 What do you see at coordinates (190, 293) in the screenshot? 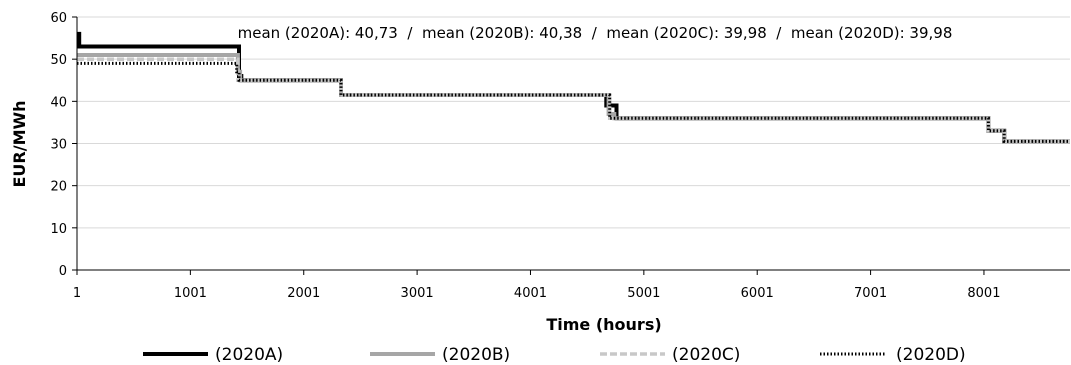
I see `x-tick-label-1: 1001` at bounding box center [190, 293].